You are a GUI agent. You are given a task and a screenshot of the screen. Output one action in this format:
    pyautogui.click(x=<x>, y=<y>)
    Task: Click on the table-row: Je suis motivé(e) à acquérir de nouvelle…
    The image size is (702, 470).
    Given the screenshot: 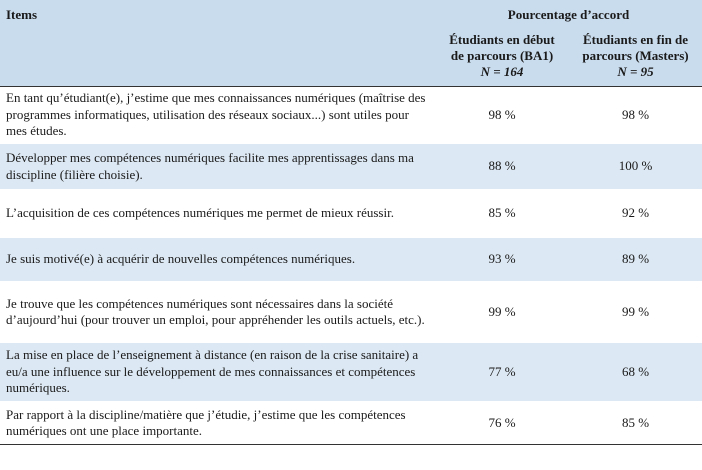 What is the action you would take?
    pyautogui.click(x=351, y=259)
    